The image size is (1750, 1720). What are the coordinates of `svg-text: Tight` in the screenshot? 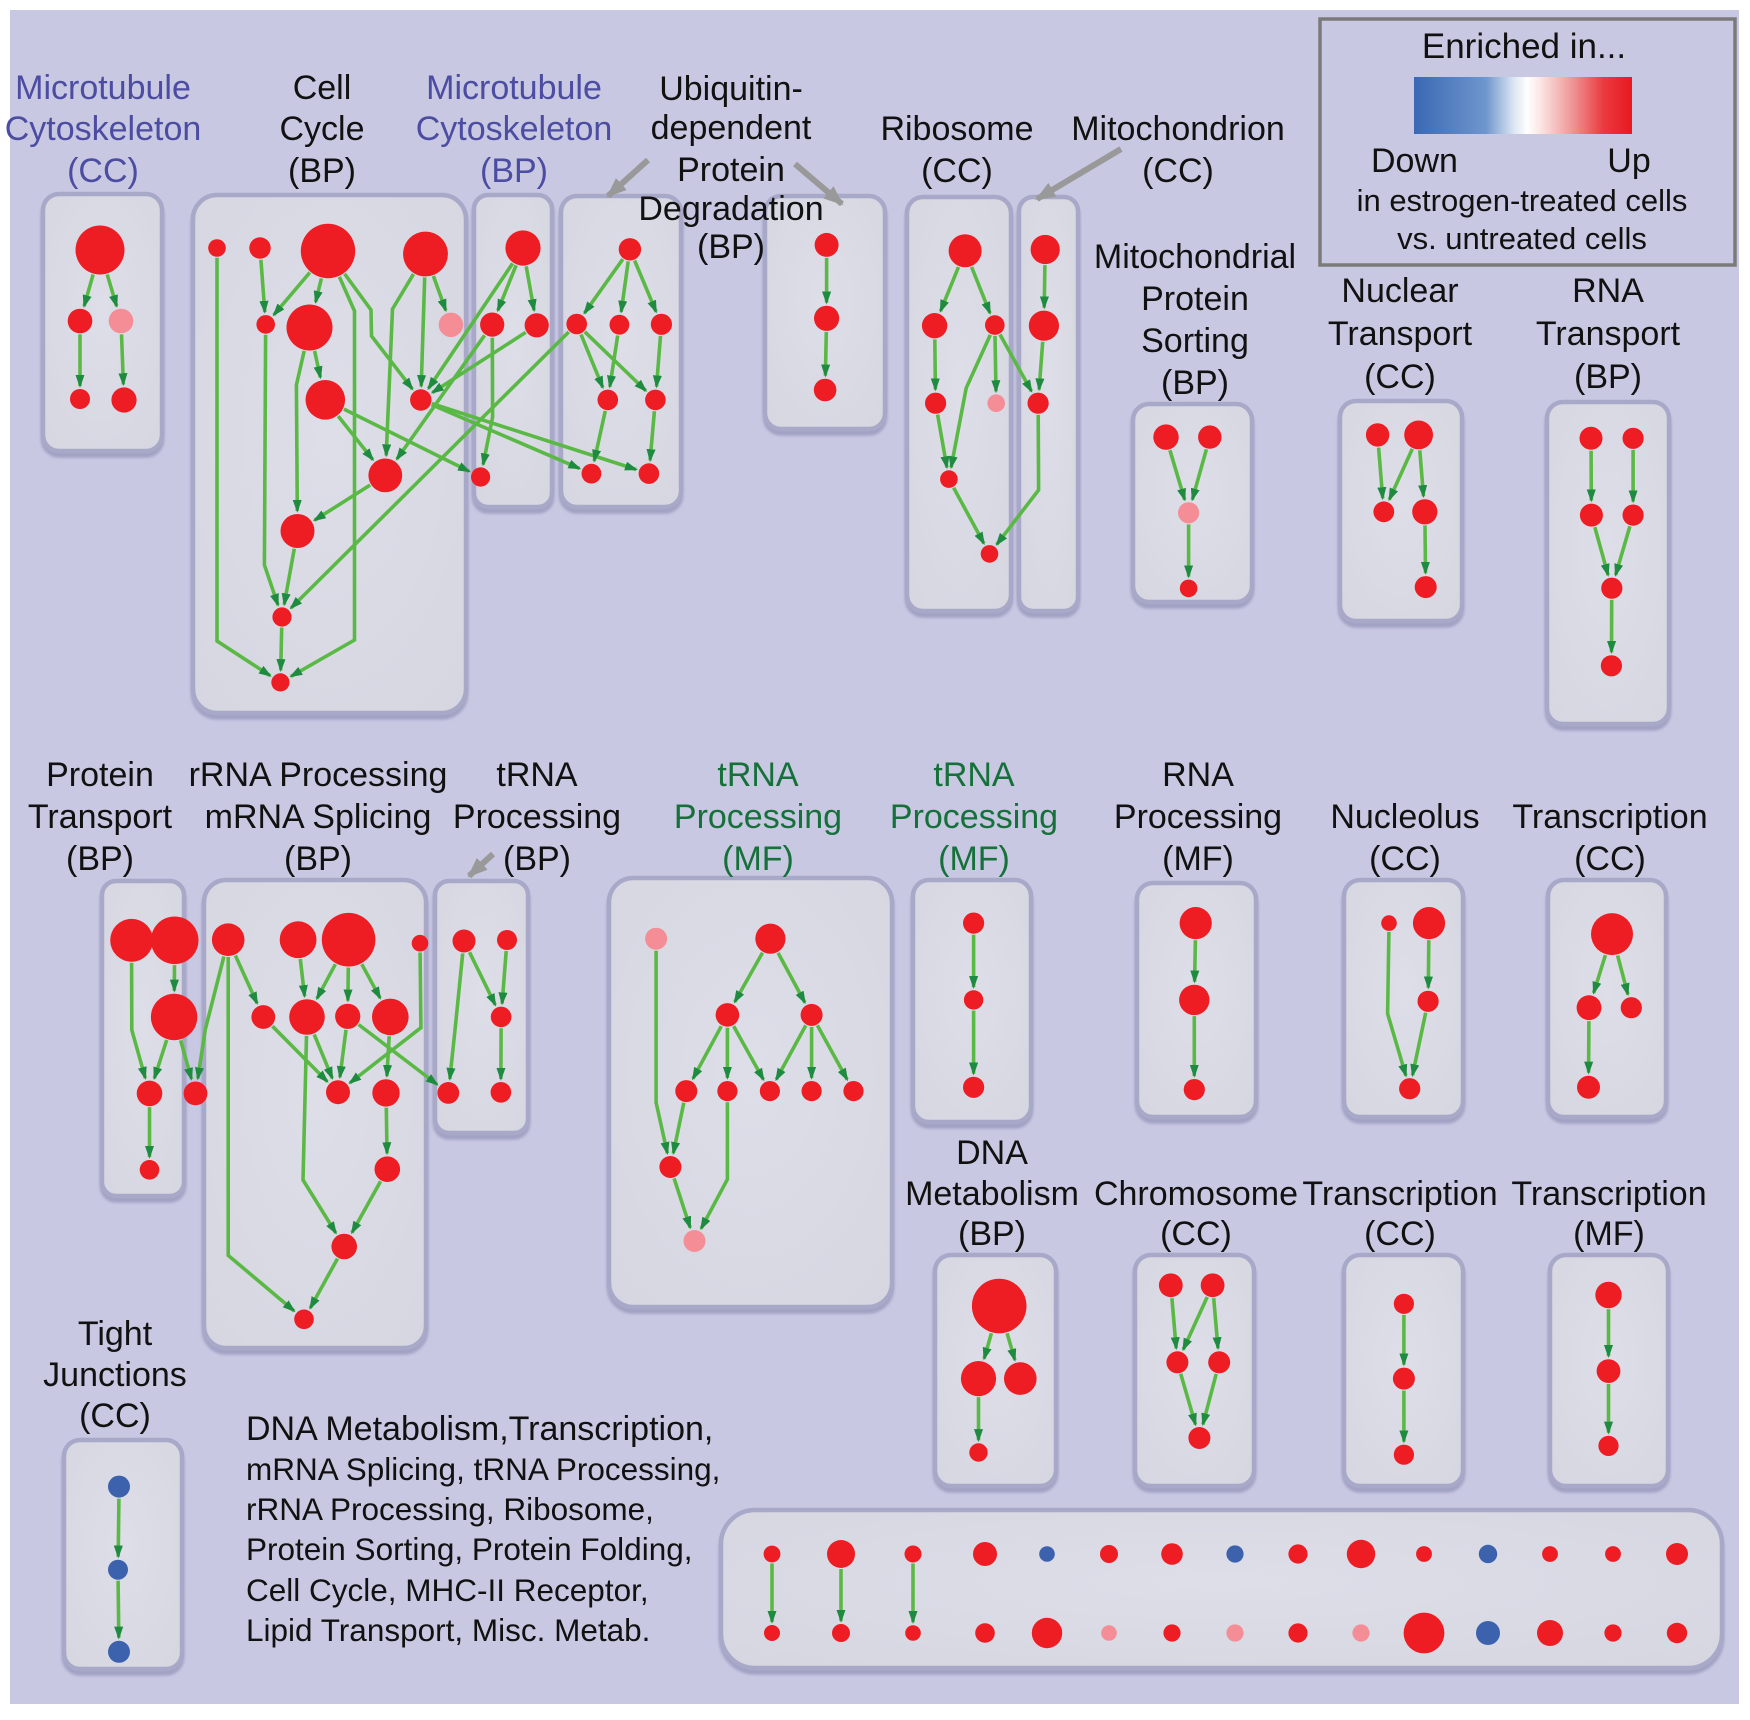 It's located at (115, 1334).